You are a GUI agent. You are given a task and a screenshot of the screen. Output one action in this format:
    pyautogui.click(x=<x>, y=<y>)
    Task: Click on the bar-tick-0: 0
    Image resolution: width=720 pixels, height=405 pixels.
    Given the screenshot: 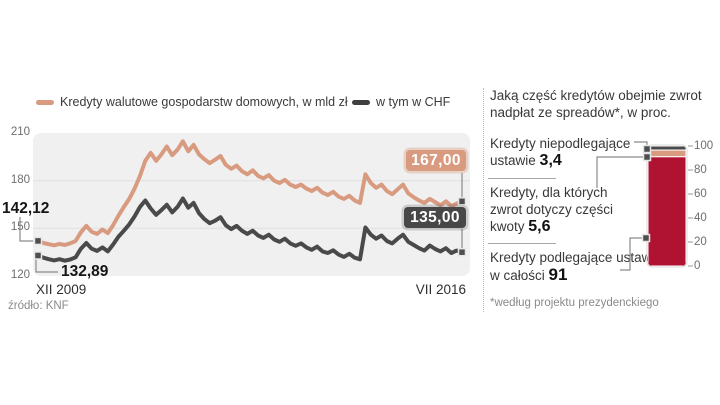 What is the action you would take?
    pyautogui.click(x=697, y=266)
    